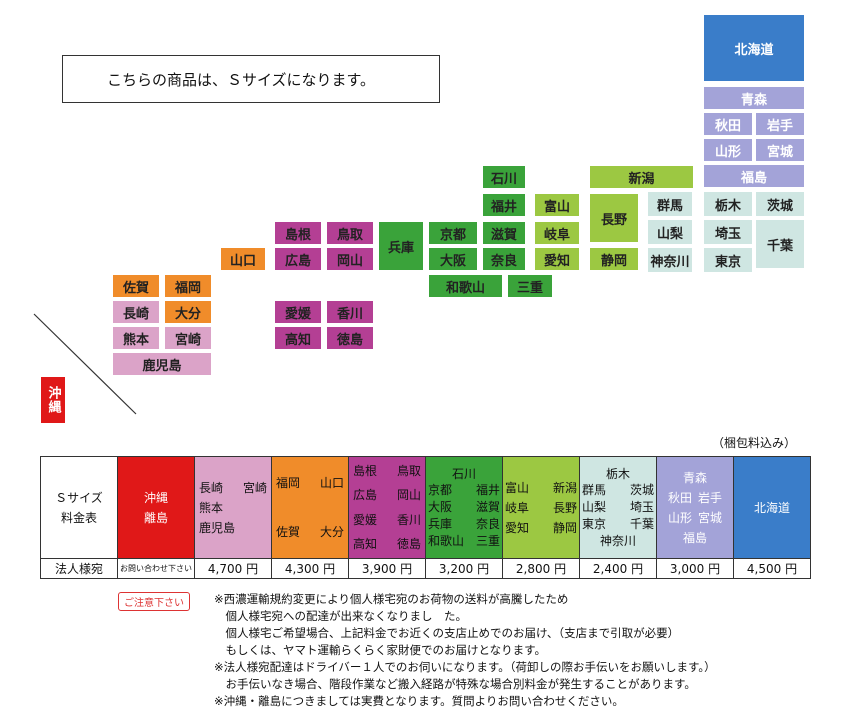 The image size is (846, 727). I want to click on map-nagasaki: 長崎, so click(136, 312).